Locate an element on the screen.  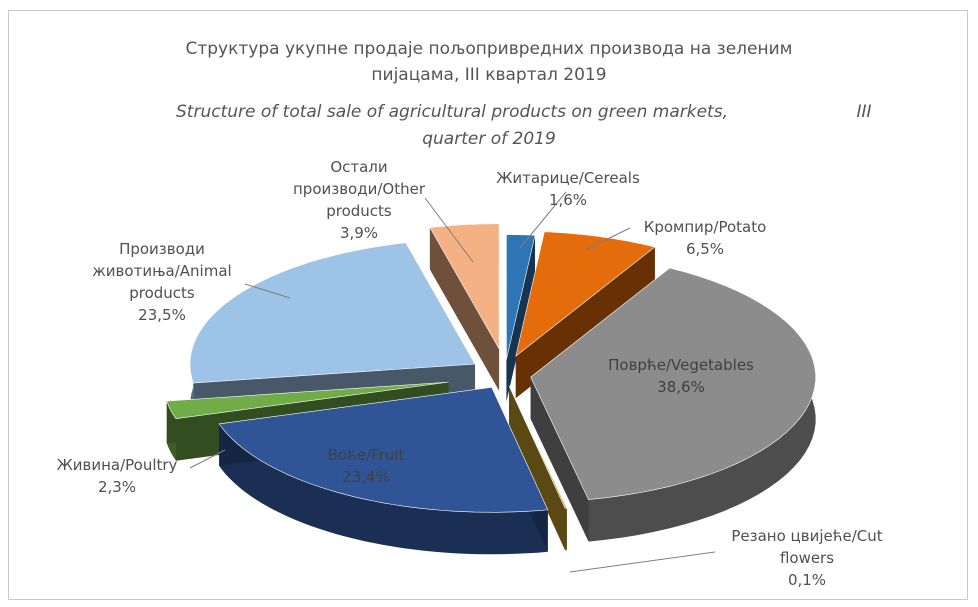
slice-value-label: 6,5% is located at coordinates (705, 249).